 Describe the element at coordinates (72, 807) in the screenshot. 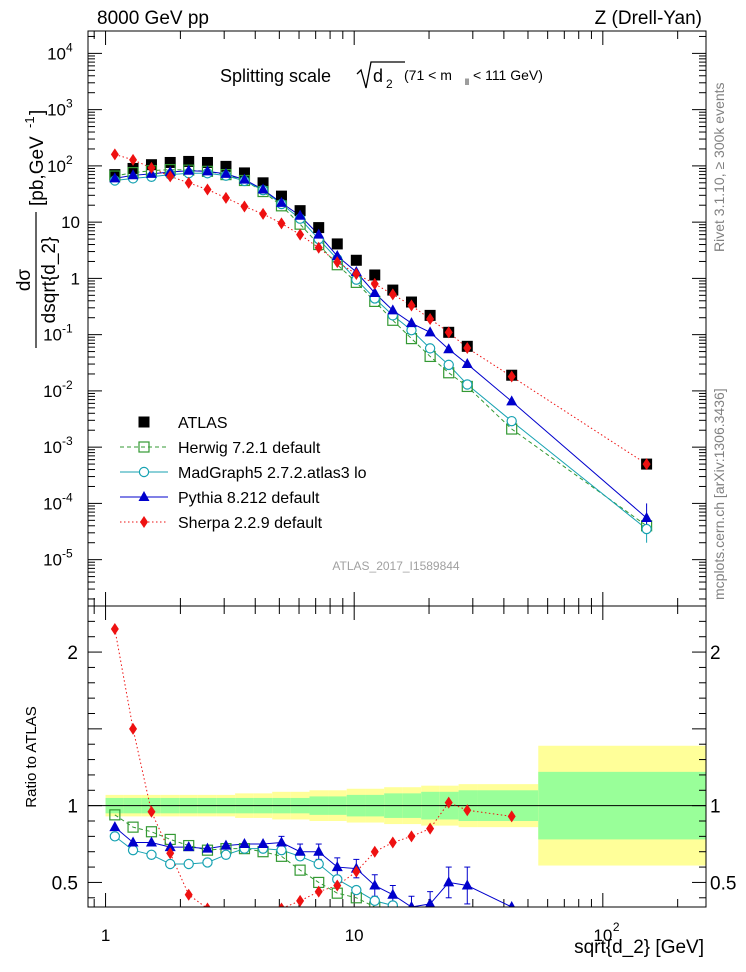

I see `ratio-y-tick-label: 1` at that location.